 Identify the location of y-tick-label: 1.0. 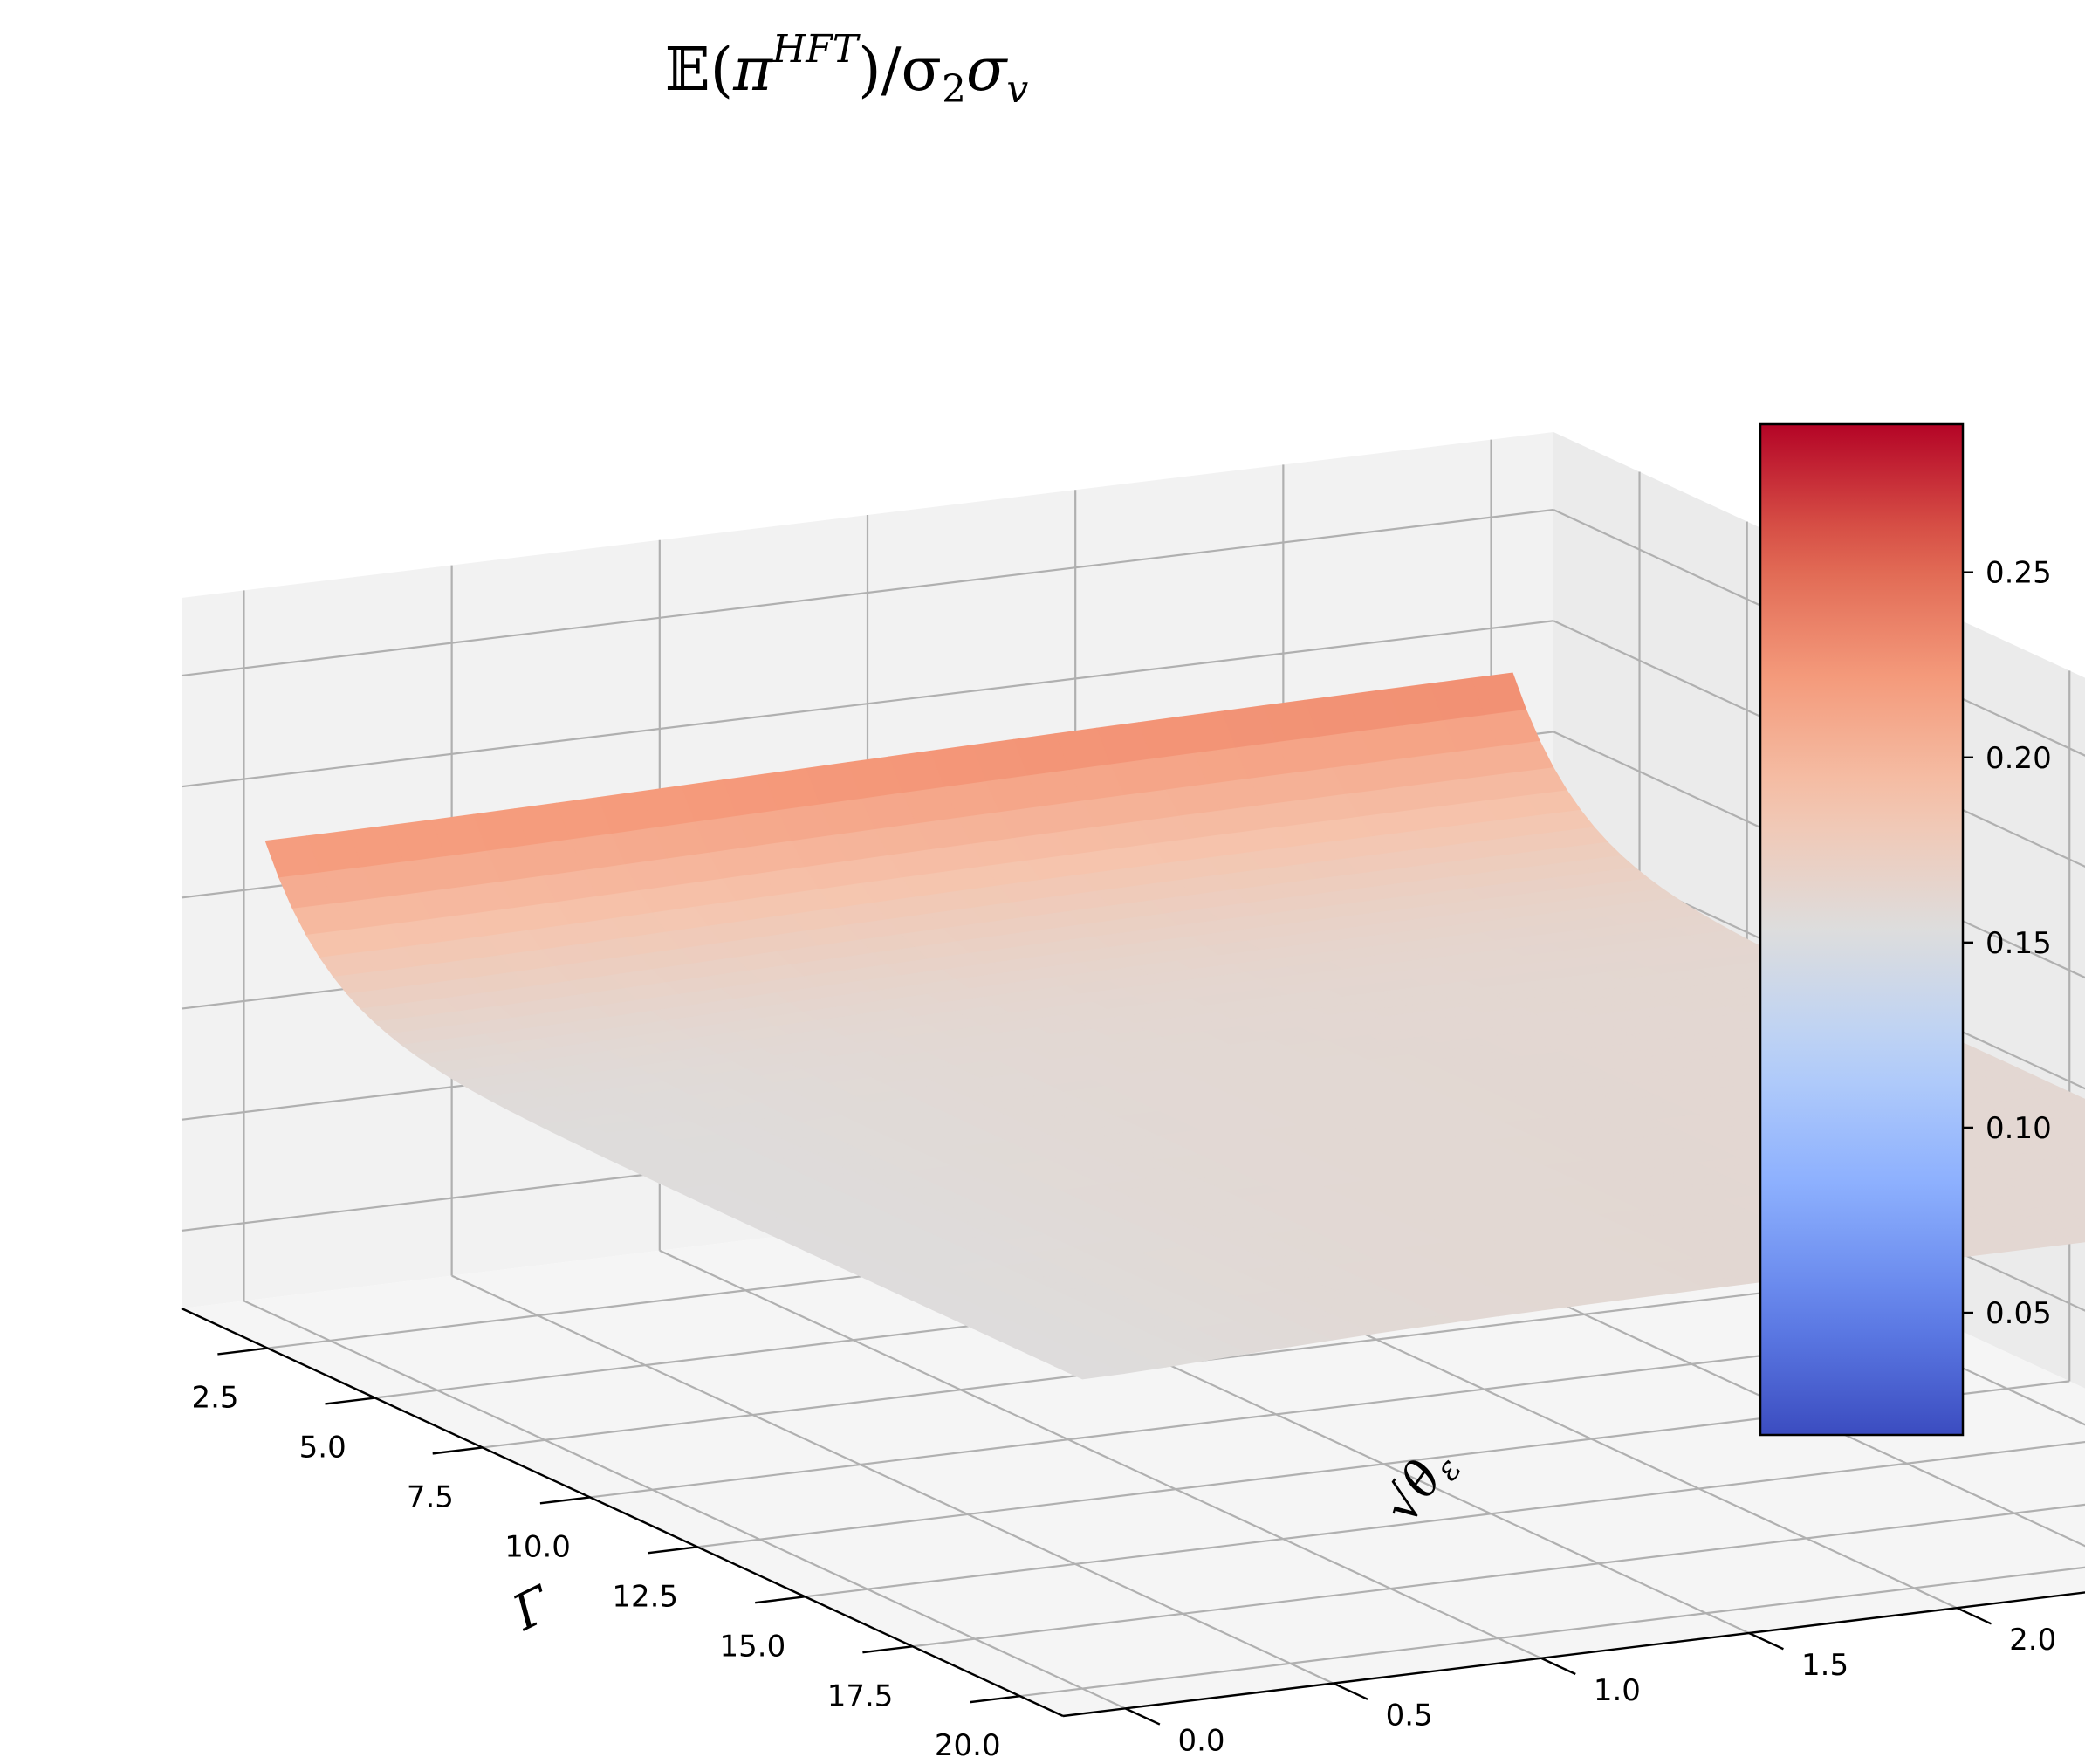
(1617, 1690).